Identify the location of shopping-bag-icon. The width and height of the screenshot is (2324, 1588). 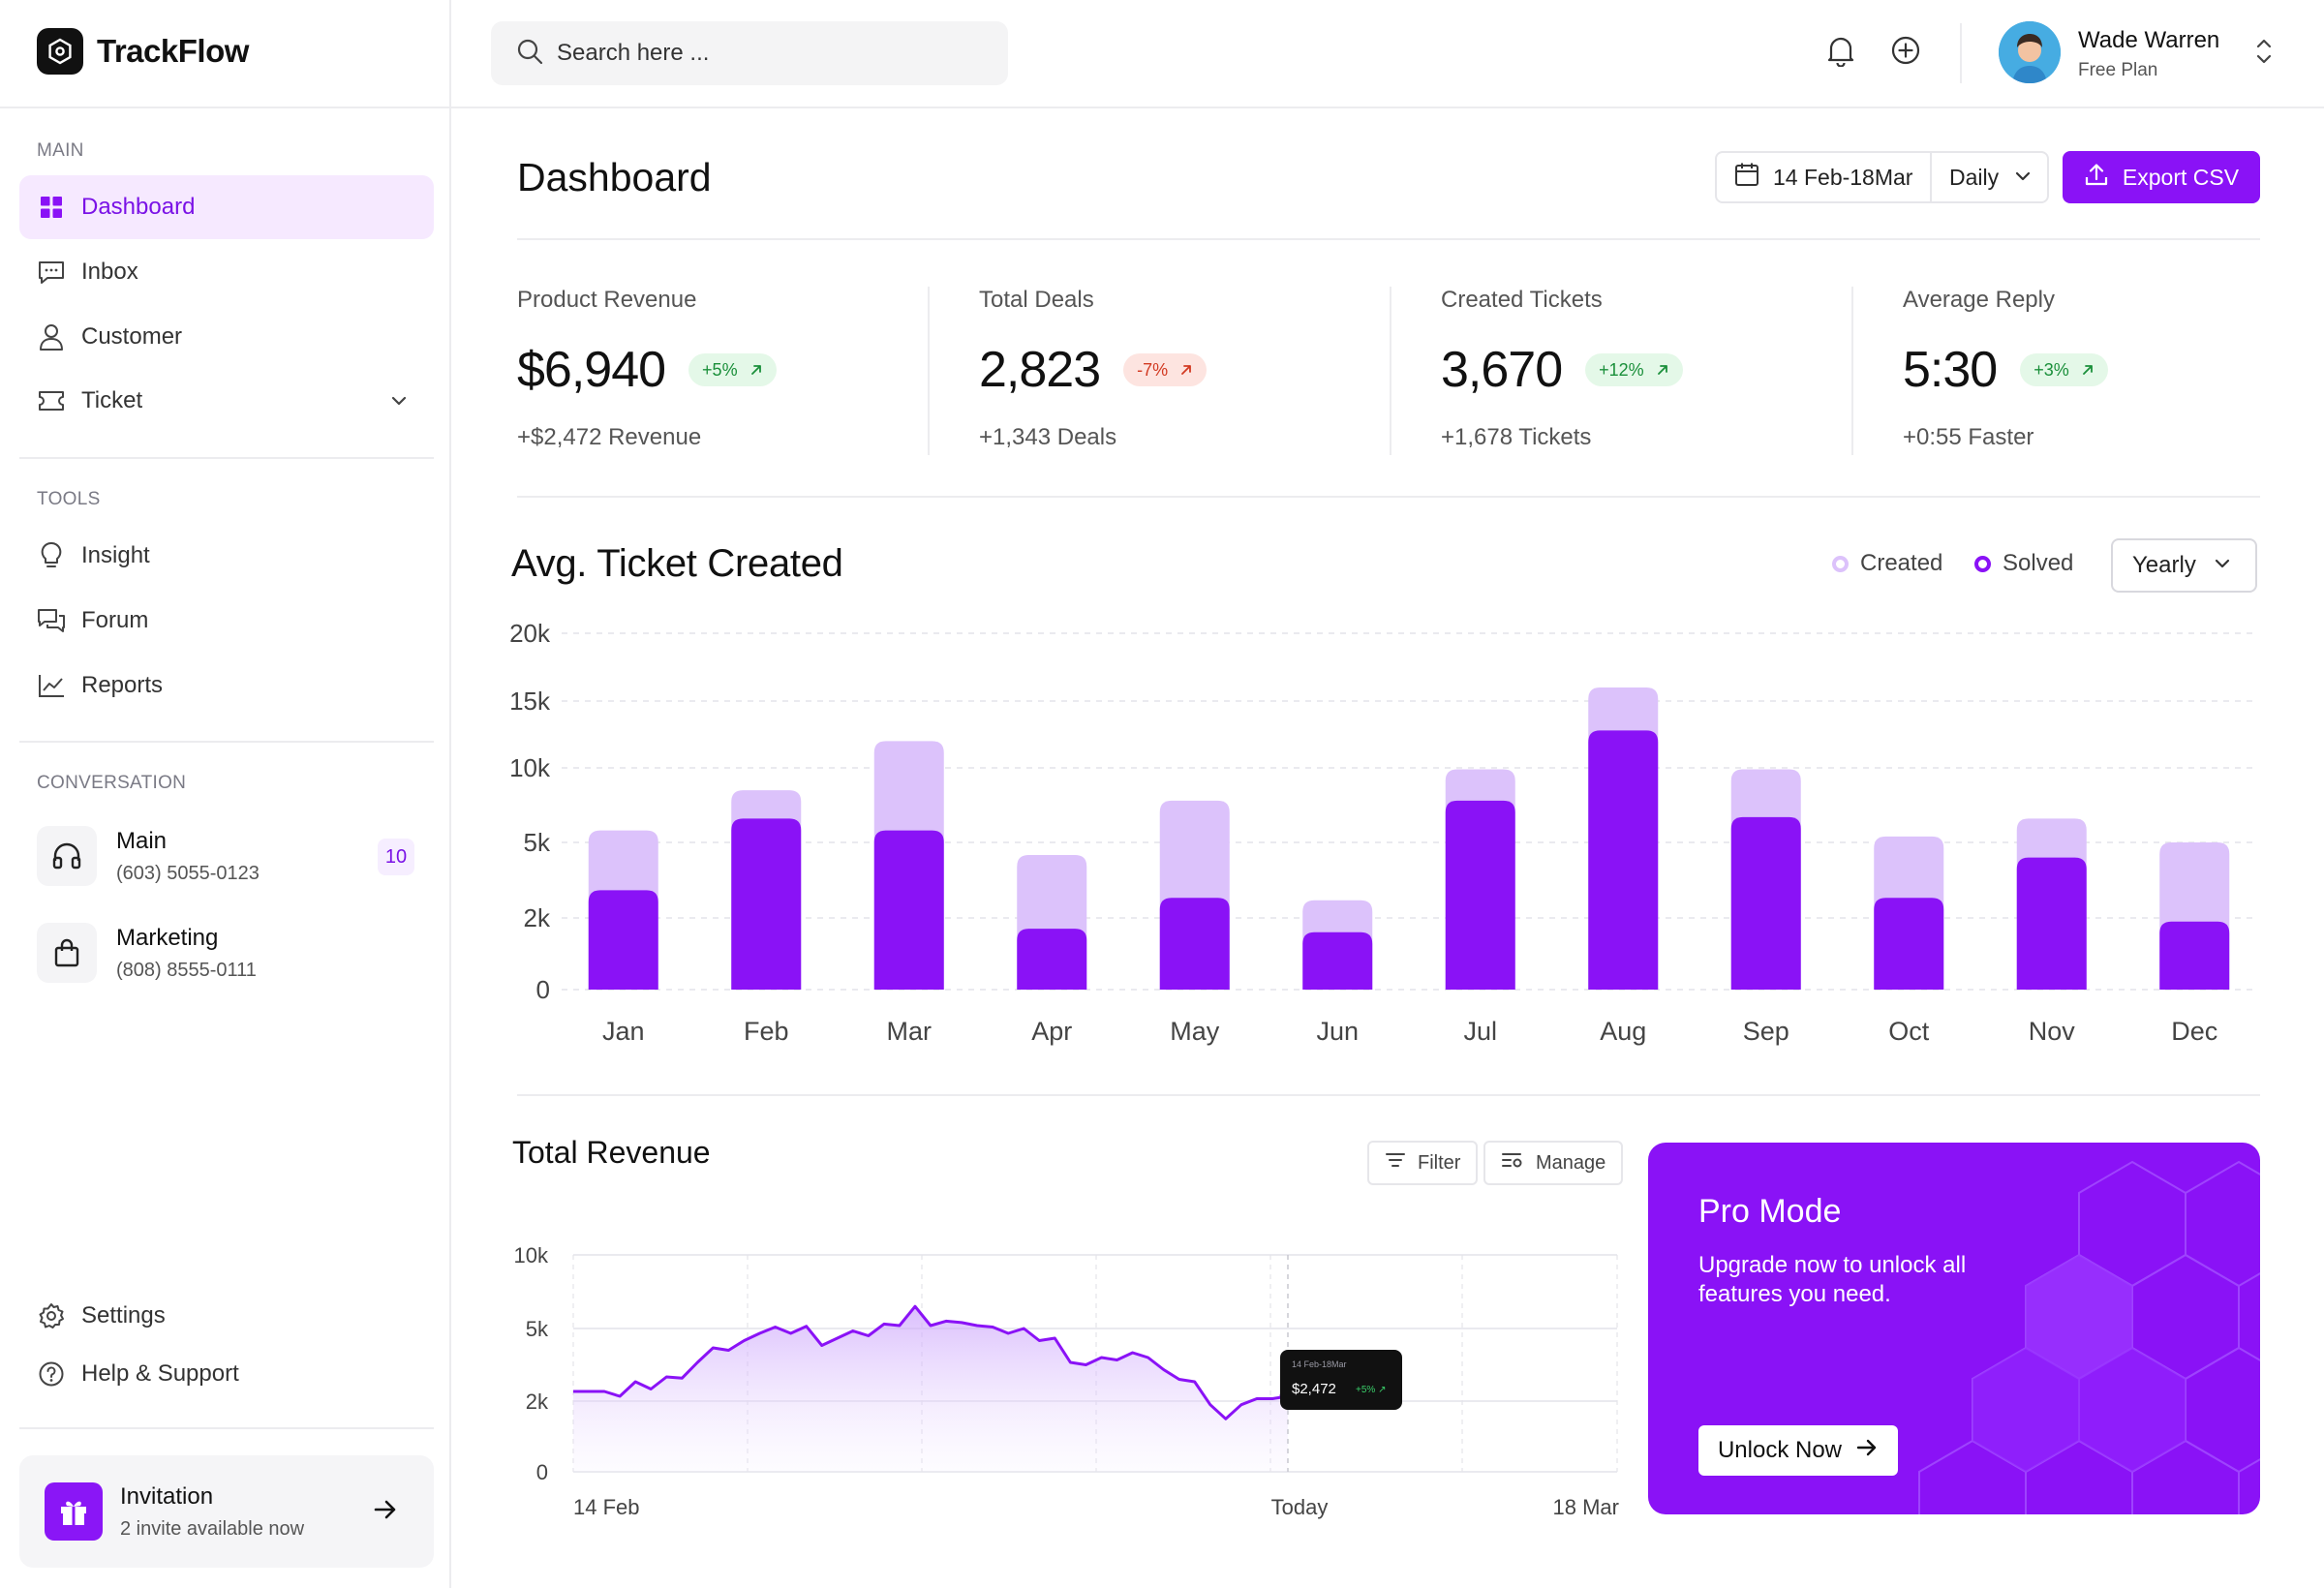
(67, 953).